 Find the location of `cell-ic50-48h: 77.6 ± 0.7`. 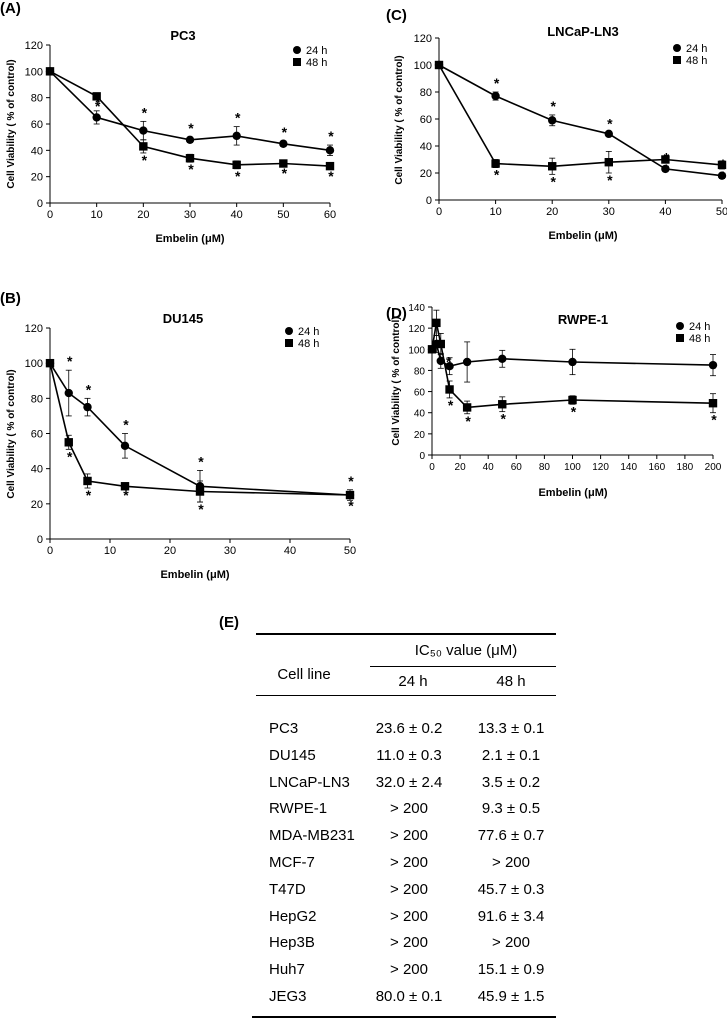

cell-ic50-48h: 77.6 ± 0.7 is located at coordinates (511, 836).